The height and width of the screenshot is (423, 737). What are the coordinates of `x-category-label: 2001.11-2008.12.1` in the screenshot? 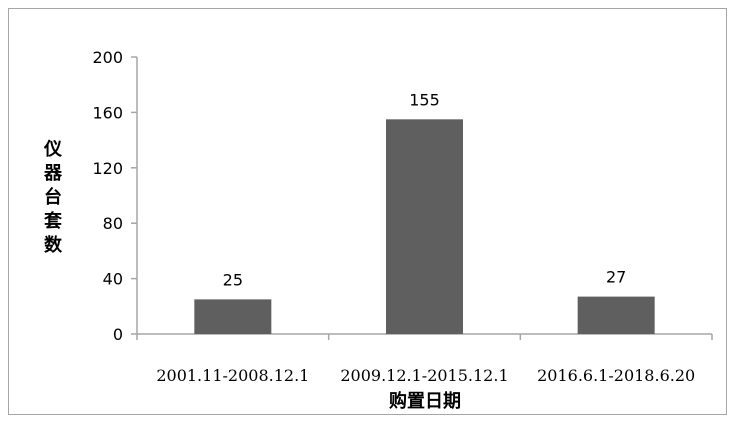 It's located at (232, 375).